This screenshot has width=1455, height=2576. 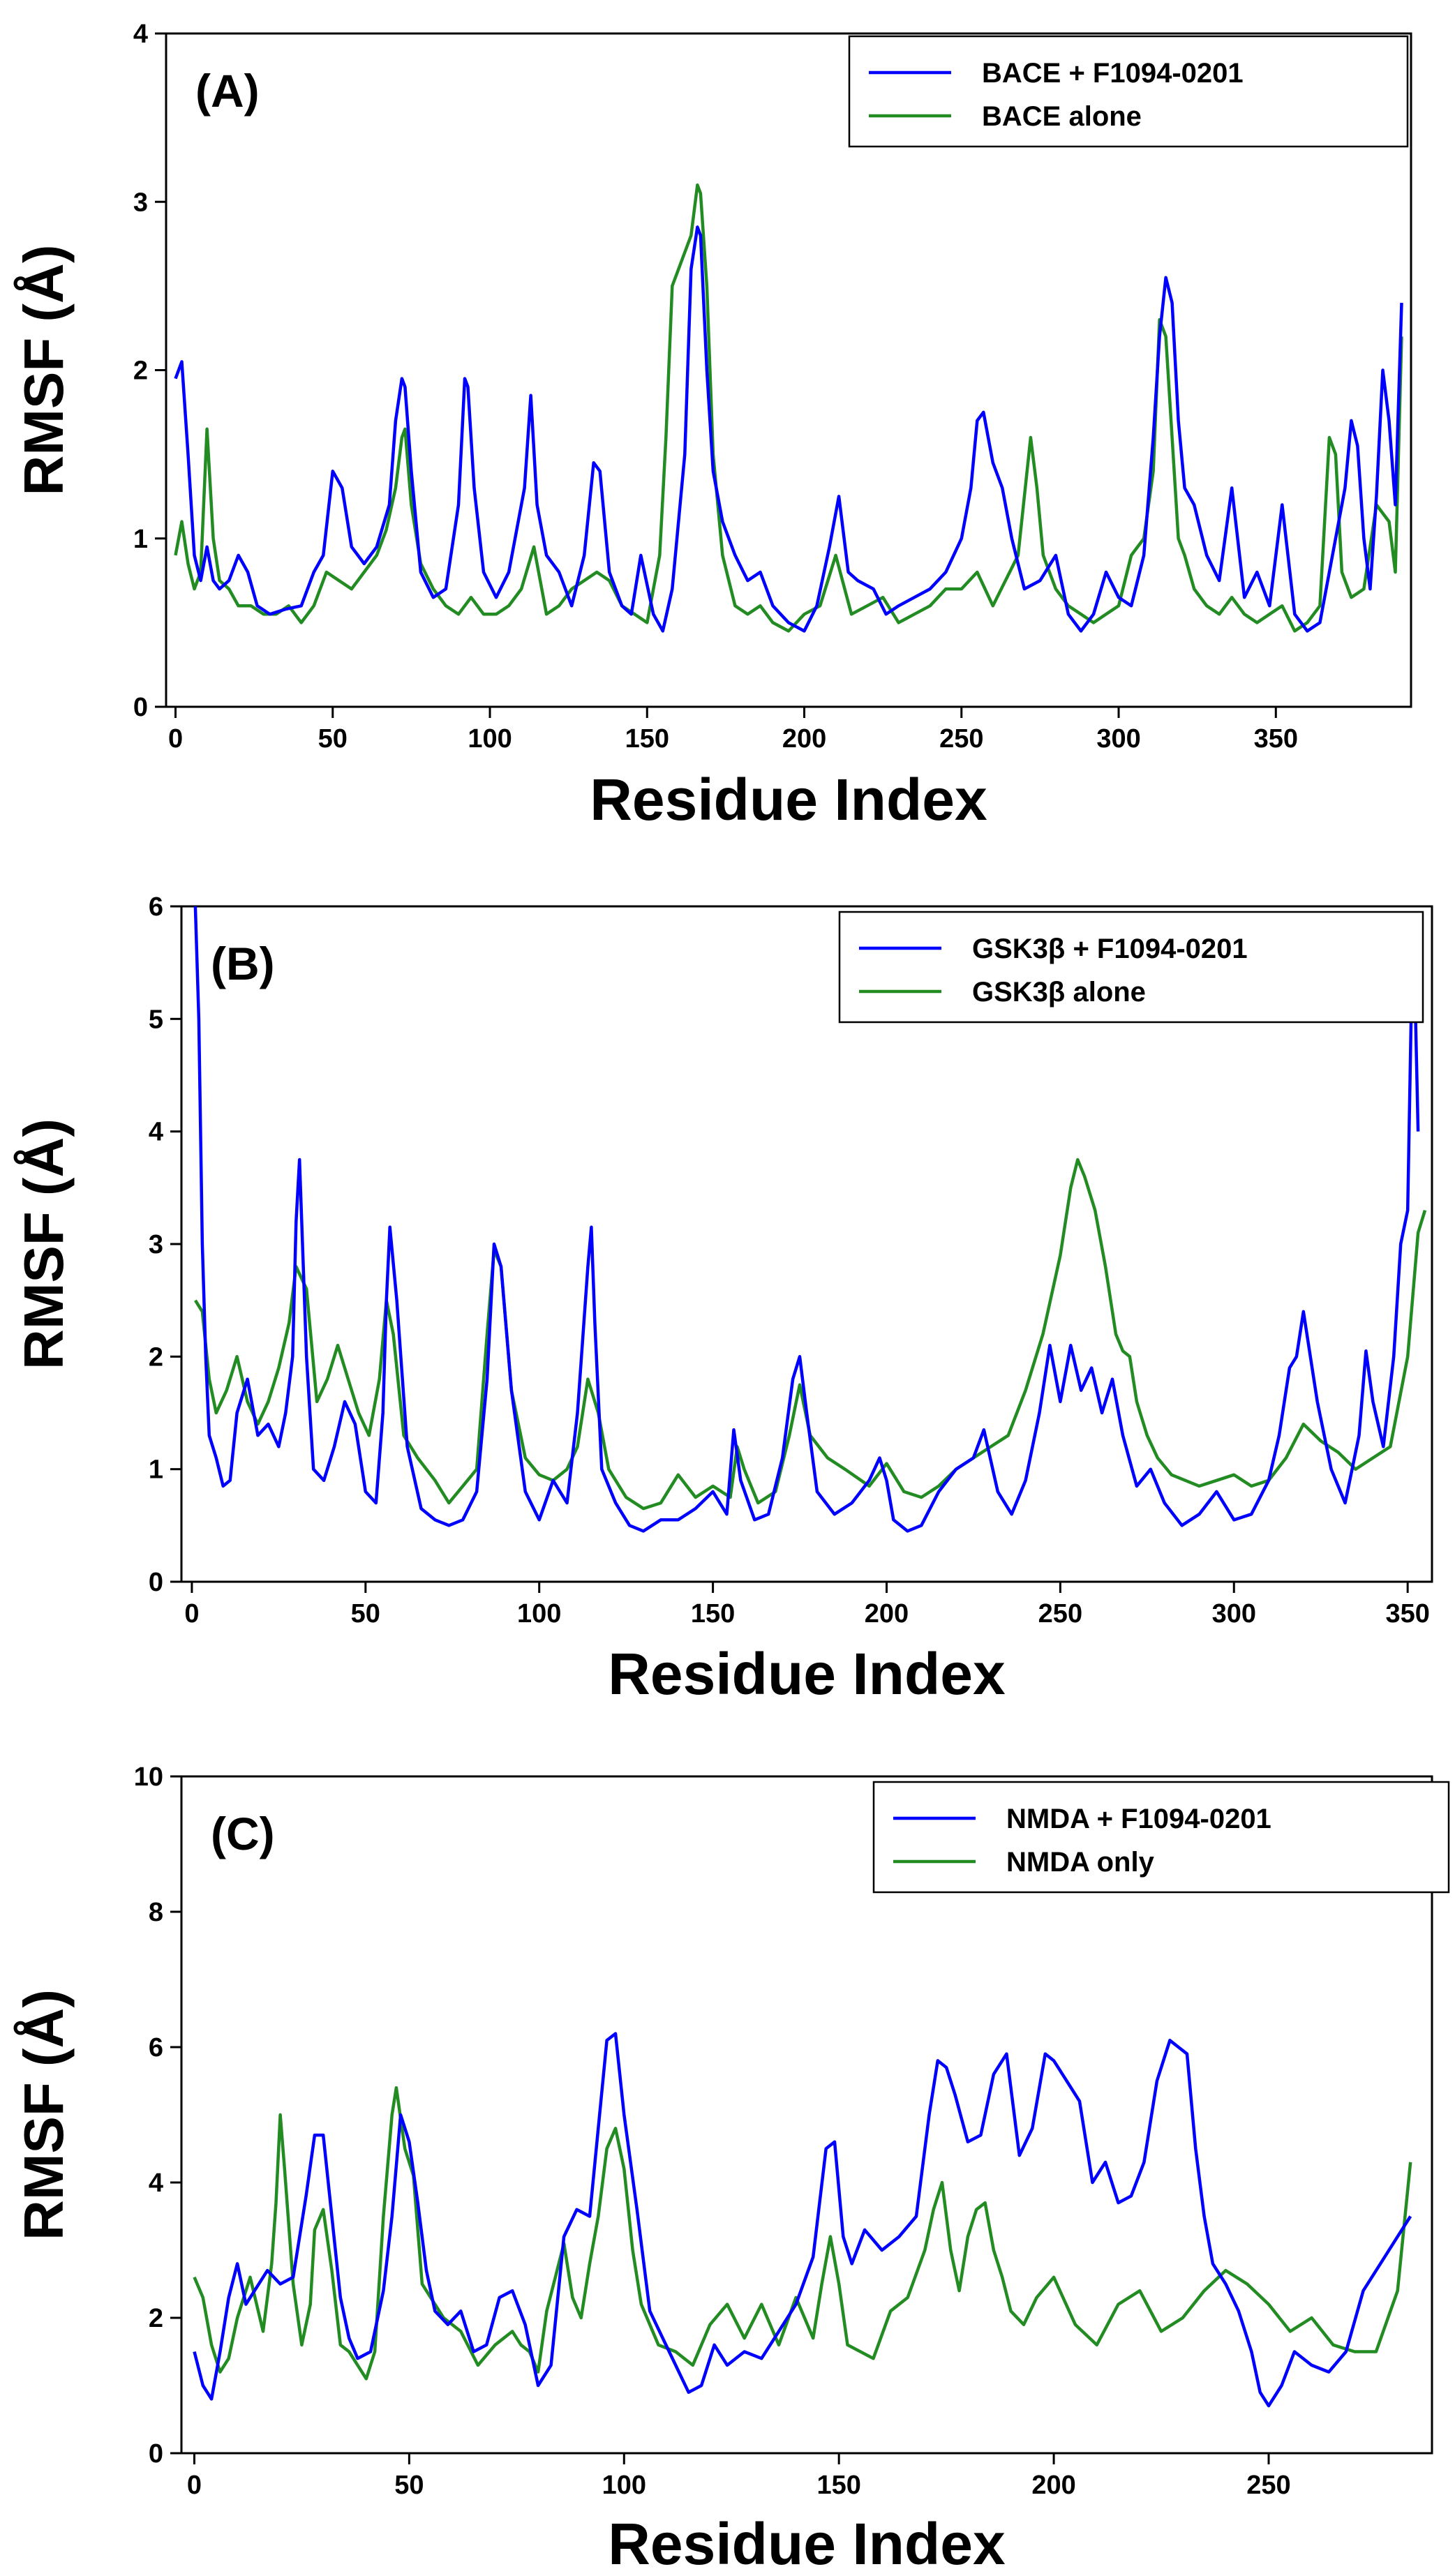 What do you see at coordinates (156, 1912) in the screenshot?
I see `y-tick-label: 8` at bounding box center [156, 1912].